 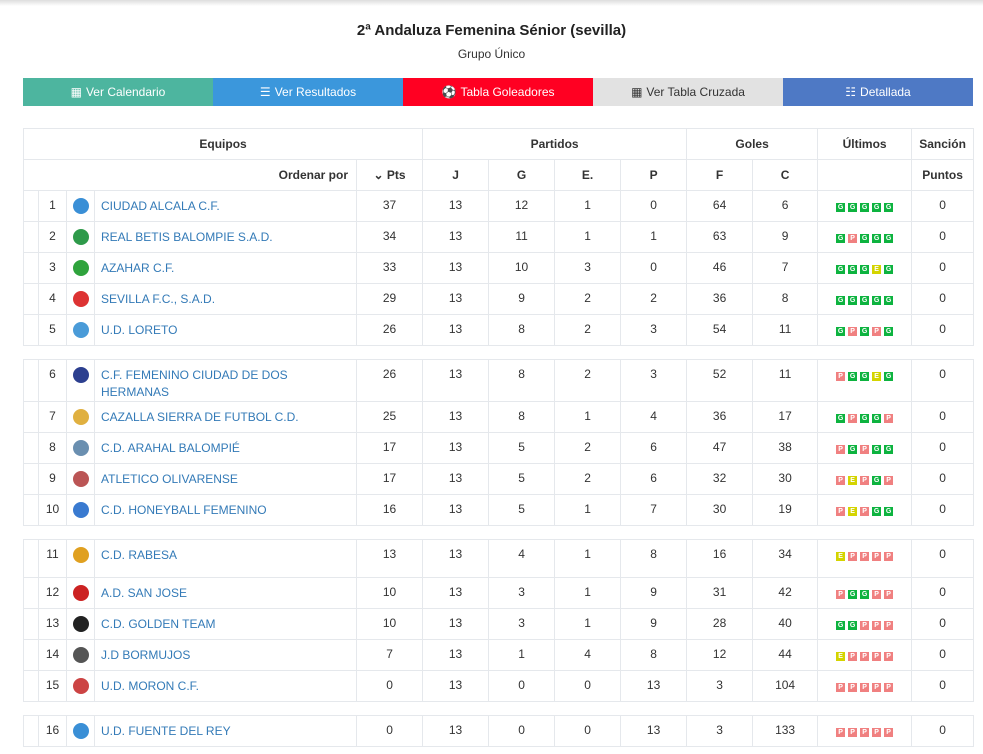 I want to click on team-link: C.D. RABESA, so click(x=139, y=555).